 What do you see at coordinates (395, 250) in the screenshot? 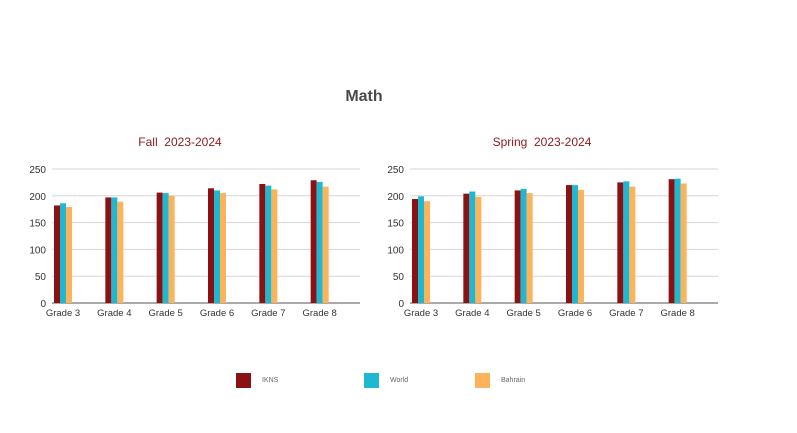
I see `spring-y-tick-label: 100` at bounding box center [395, 250].